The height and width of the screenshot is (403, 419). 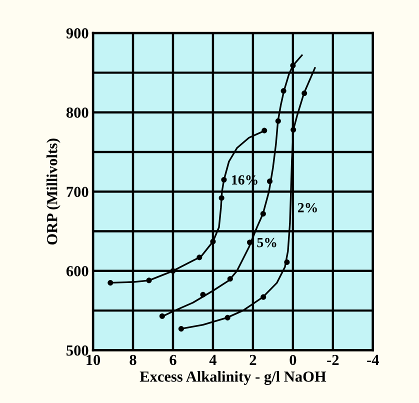 What do you see at coordinates (53, 191) in the screenshot?
I see `y-axis-title: ORP (Millivolts)` at bounding box center [53, 191].